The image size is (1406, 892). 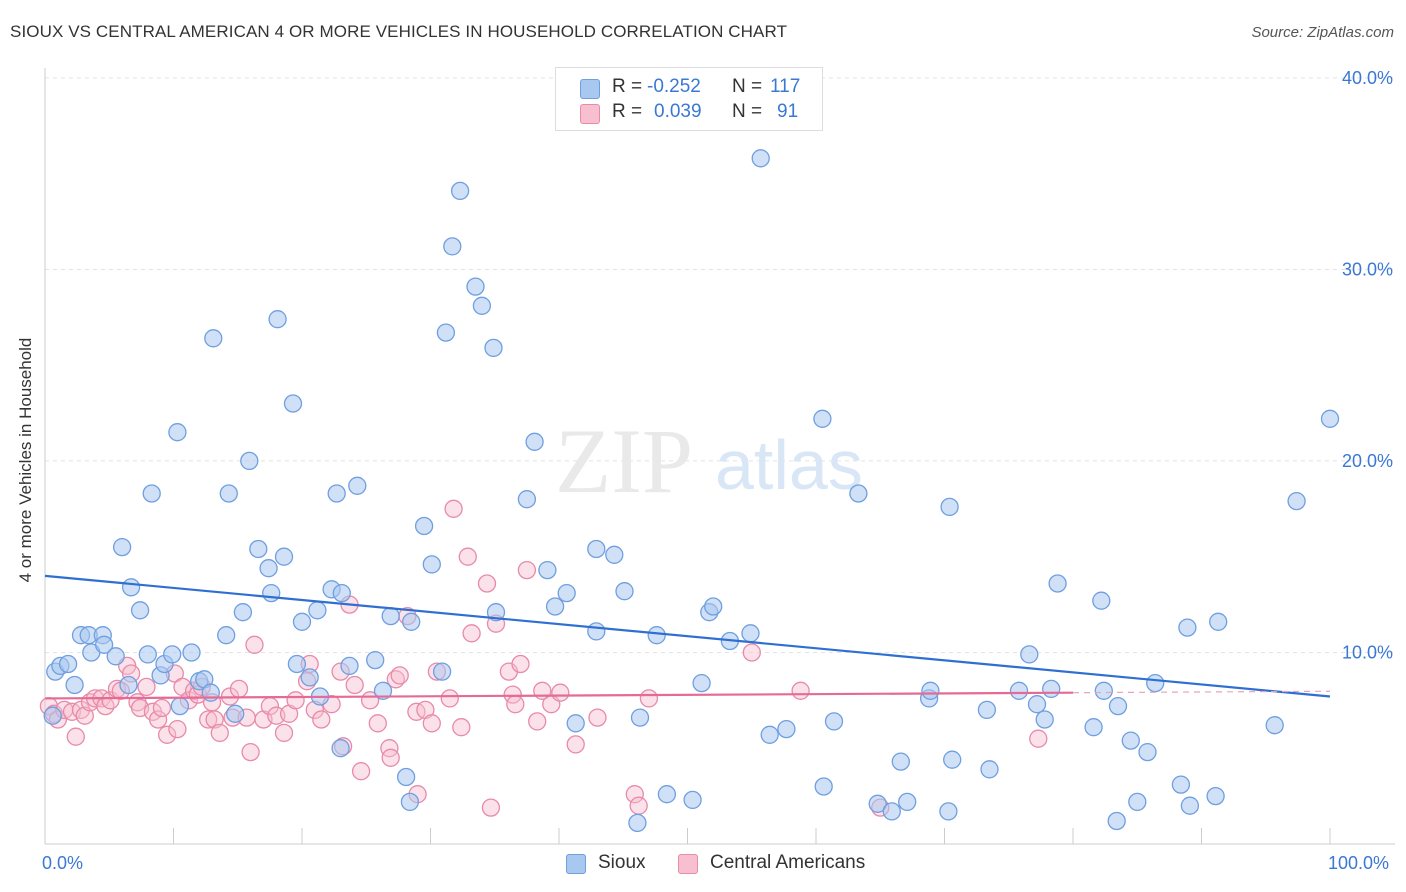 What do you see at coordinates (621, 864) in the screenshot?
I see `bottom-legend-sioux: Sioux` at bounding box center [621, 864].